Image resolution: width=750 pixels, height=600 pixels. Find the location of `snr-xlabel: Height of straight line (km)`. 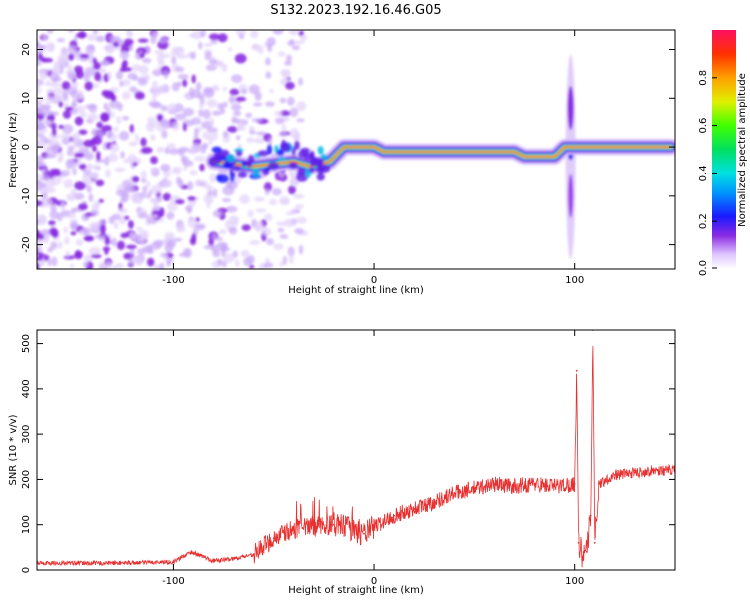

snr-xlabel: Height of straight line (km) is located at coordinates (356, 590).